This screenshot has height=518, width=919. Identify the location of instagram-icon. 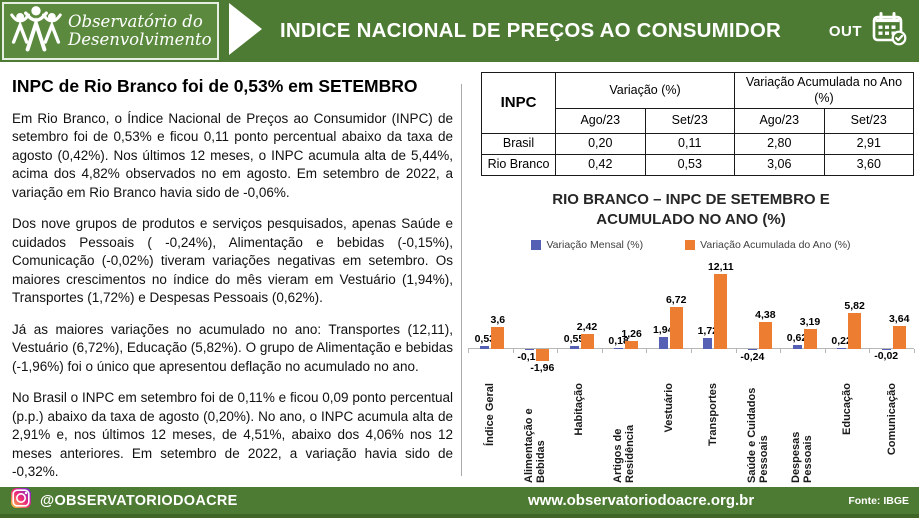
(21, 500).